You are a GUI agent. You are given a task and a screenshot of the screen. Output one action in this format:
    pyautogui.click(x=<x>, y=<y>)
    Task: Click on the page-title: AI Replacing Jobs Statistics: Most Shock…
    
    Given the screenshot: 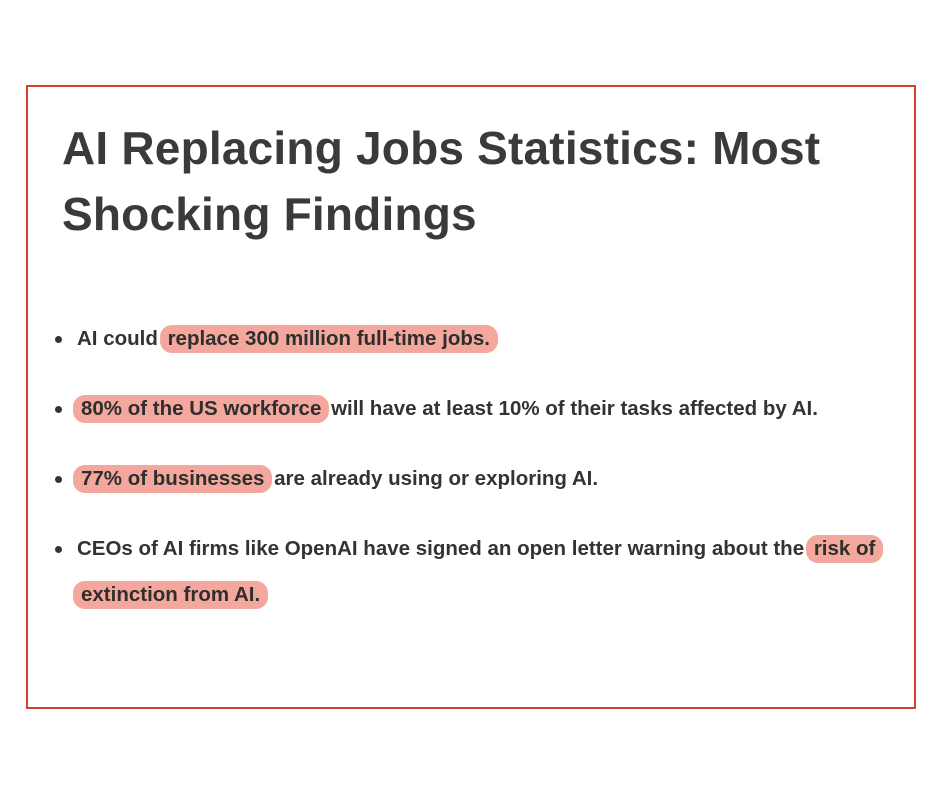 What is the action you would take?
    pyautogui.click(x=441, y=181)
    